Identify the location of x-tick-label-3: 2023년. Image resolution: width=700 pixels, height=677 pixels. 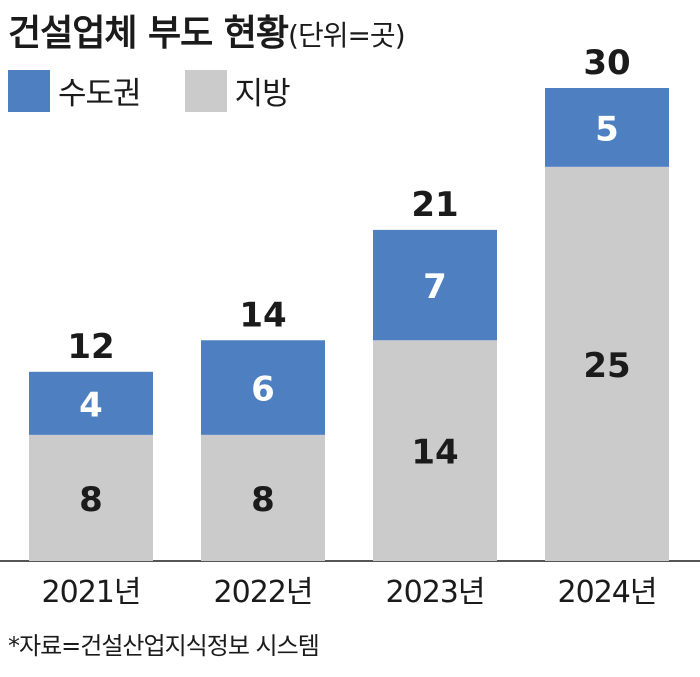
(435, 592).